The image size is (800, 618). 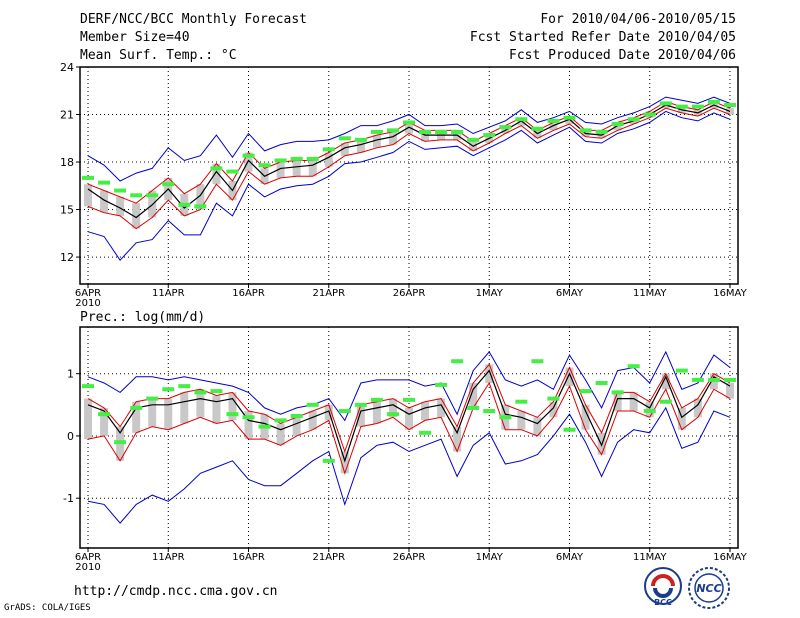 I want to click on x-tick-label: 21APR, so click(x=328, y=557).